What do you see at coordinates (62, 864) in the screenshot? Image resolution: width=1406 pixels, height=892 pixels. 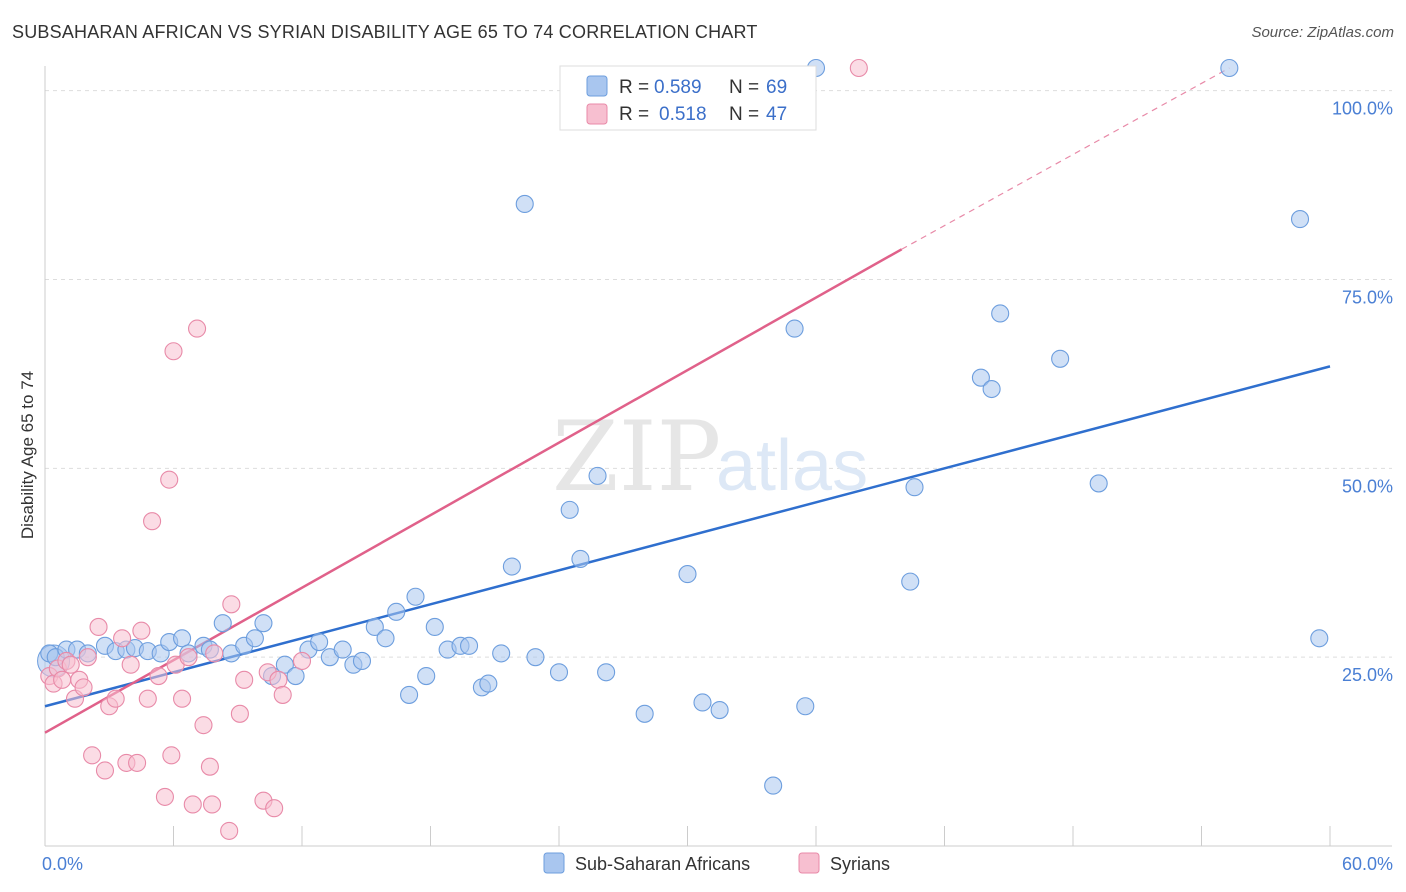 I see `x-tick-label-0: 0.0%` at bounding box center [62, 864].